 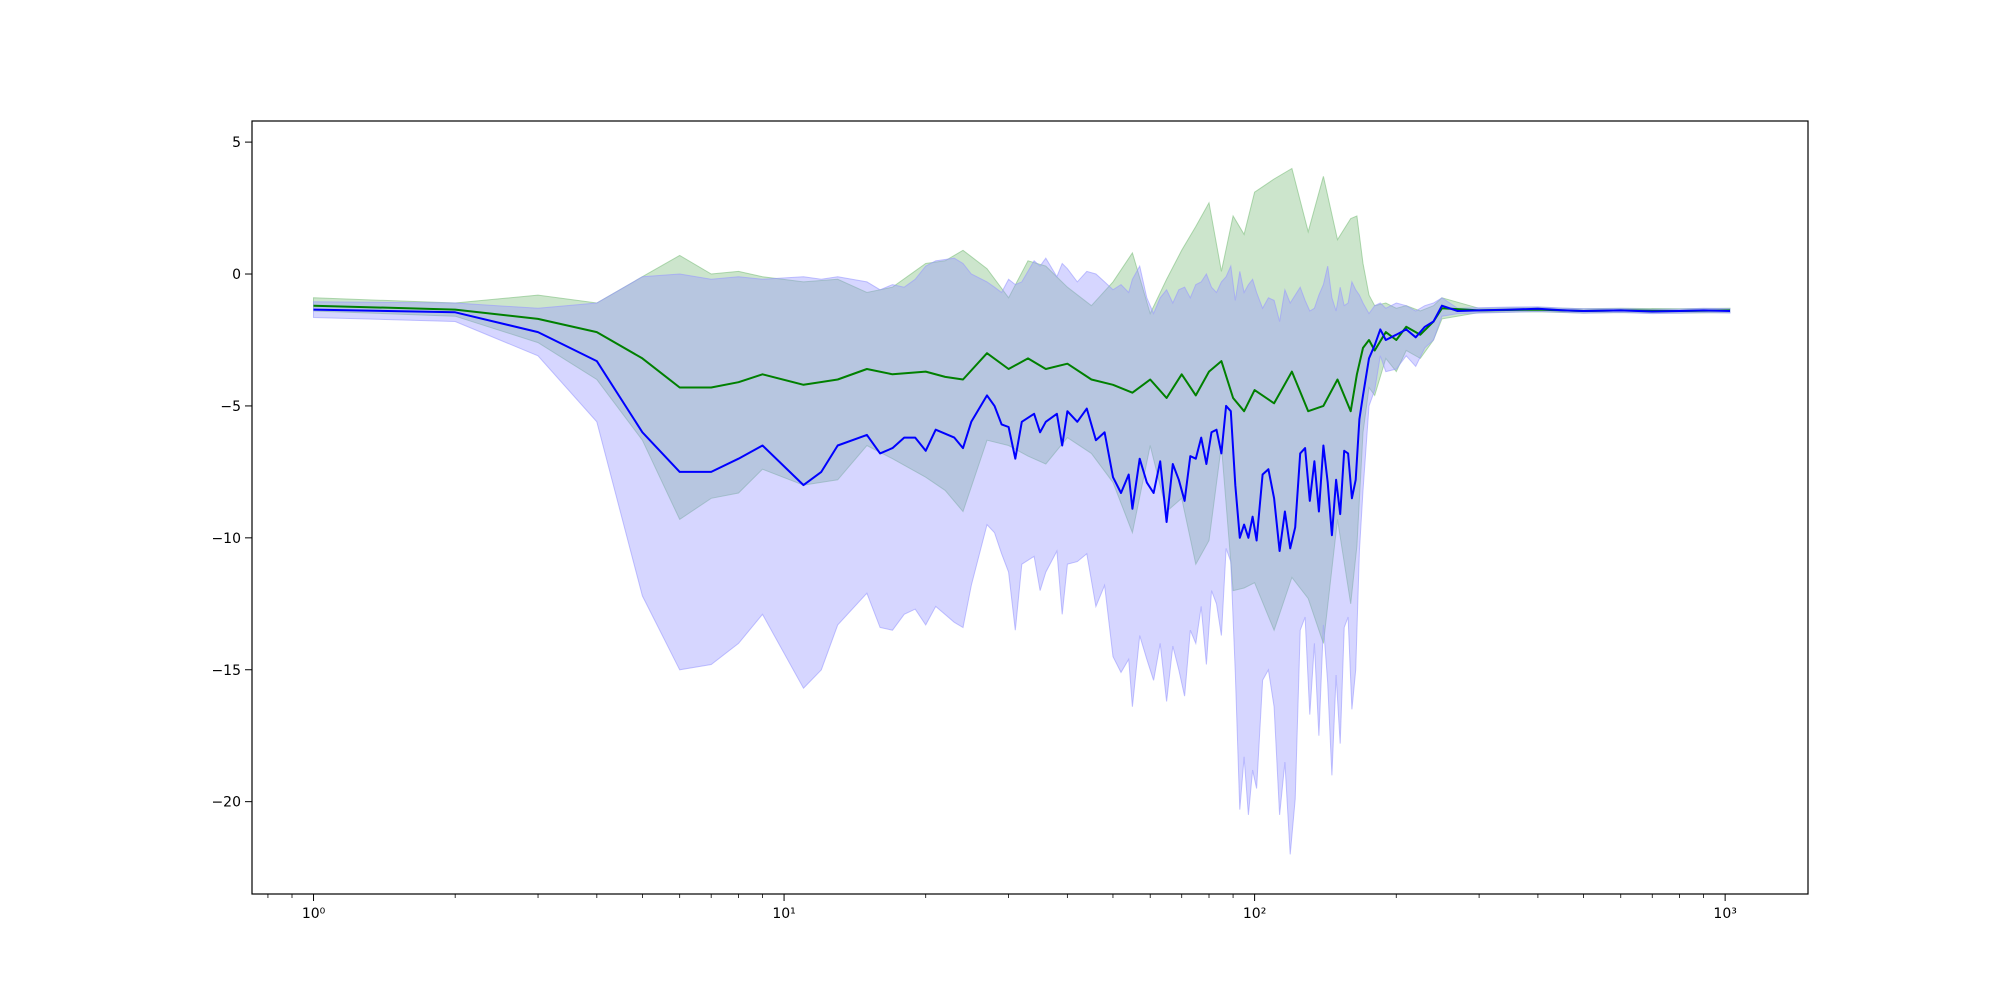 I want to click on y-tick-label: −15, so click(x=226, y=671).